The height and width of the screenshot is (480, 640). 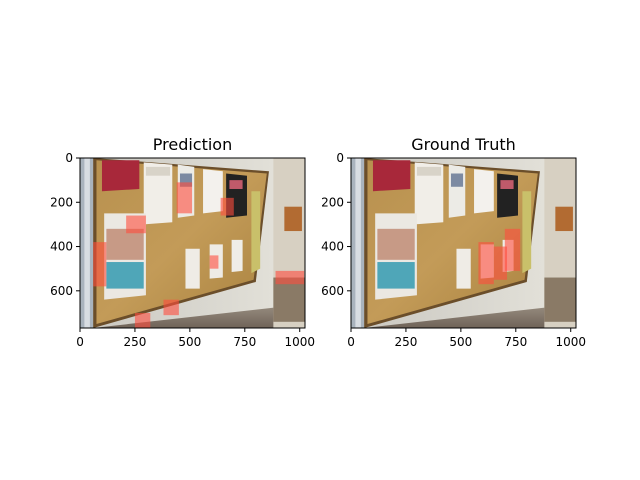 I want to click on ground-truth-overlay-group, so click(x=499, y=256).